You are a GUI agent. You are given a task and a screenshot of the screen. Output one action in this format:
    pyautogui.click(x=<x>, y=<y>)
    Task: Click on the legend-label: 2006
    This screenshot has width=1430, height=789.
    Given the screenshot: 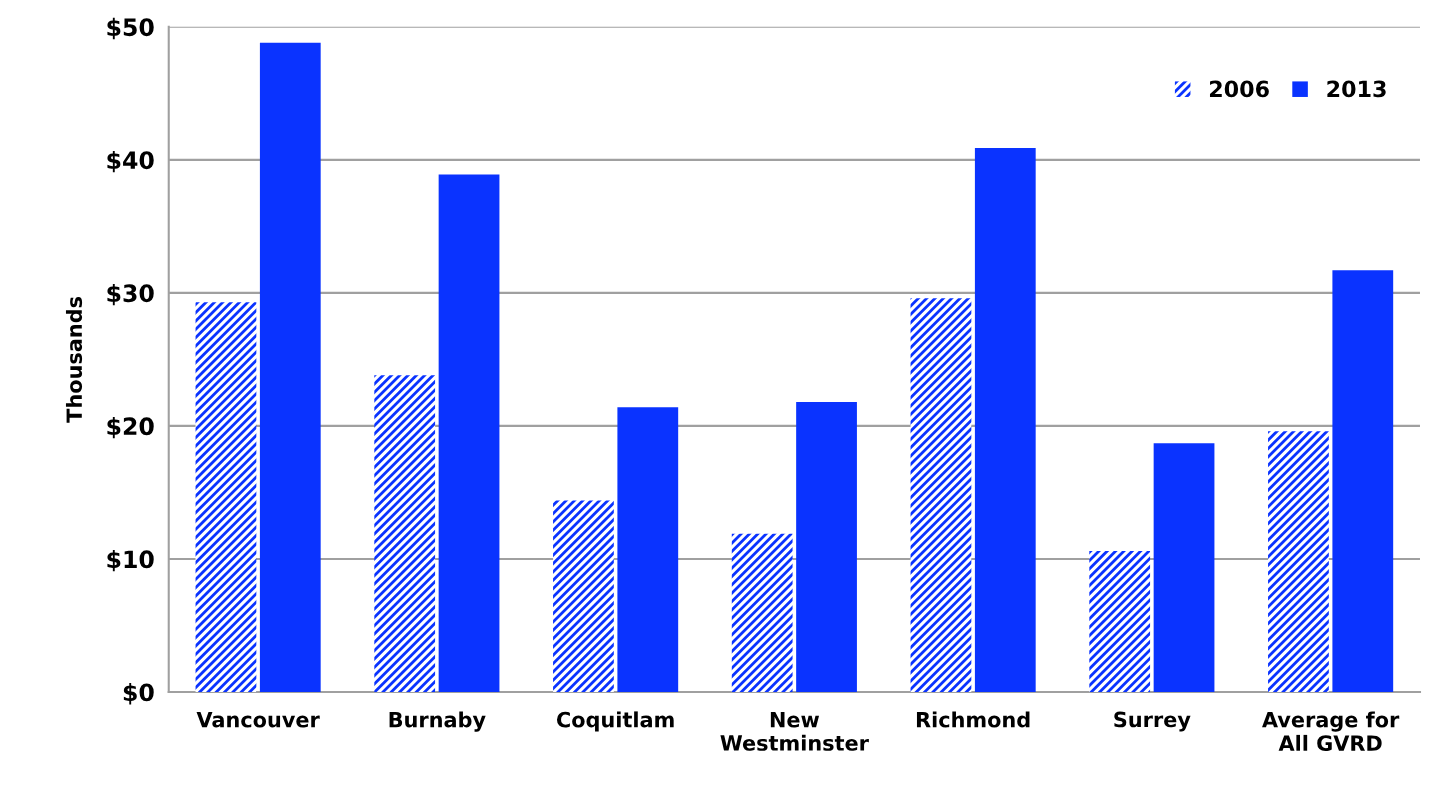 What is the action you would take?
    pyautogui.click(x=1239, y=89)
    